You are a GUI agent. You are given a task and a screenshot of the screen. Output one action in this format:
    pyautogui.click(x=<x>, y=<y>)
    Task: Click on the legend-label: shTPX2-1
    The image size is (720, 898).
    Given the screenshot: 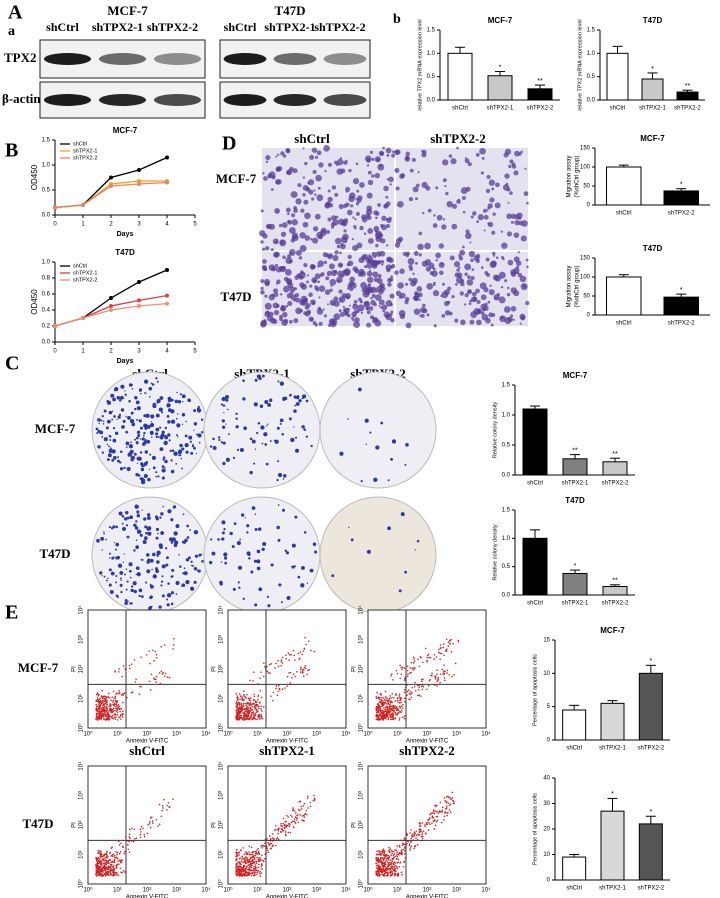 What is the action you would take?
    pyautogui.click(x=85, y=273)
    